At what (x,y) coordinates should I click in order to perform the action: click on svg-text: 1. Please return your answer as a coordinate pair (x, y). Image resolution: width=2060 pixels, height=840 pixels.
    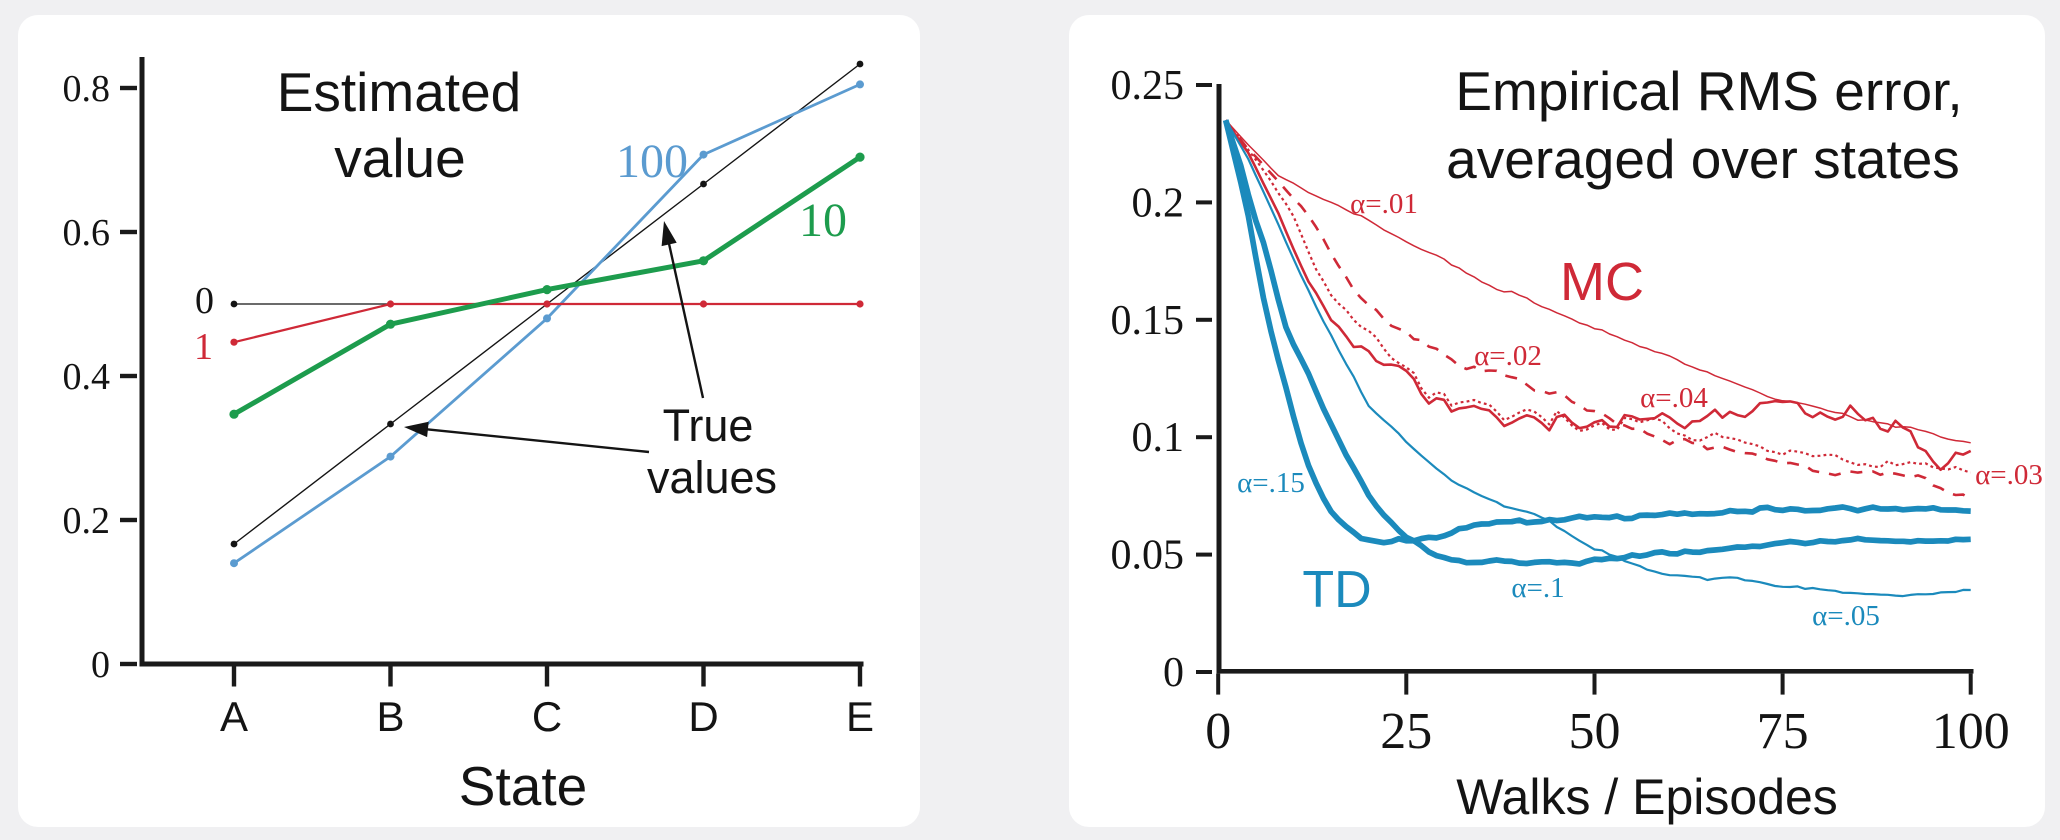
    Looking at the image, I should click on (203, 347).